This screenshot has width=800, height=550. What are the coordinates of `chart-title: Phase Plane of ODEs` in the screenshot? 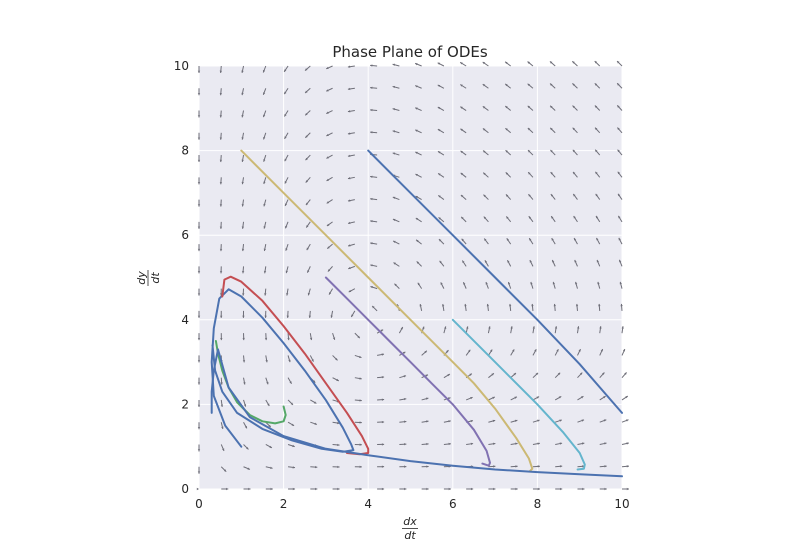 It's located at (410, 52).